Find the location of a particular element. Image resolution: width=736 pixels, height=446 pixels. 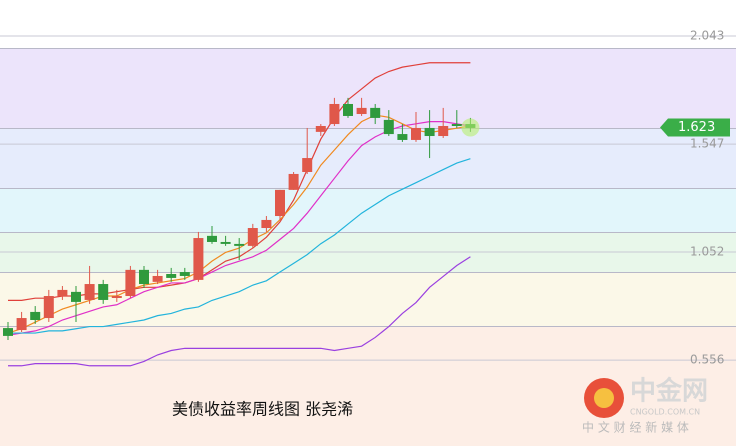

watermark-site: CNGOLD.COM.CN is located at coordinates (665, 412).